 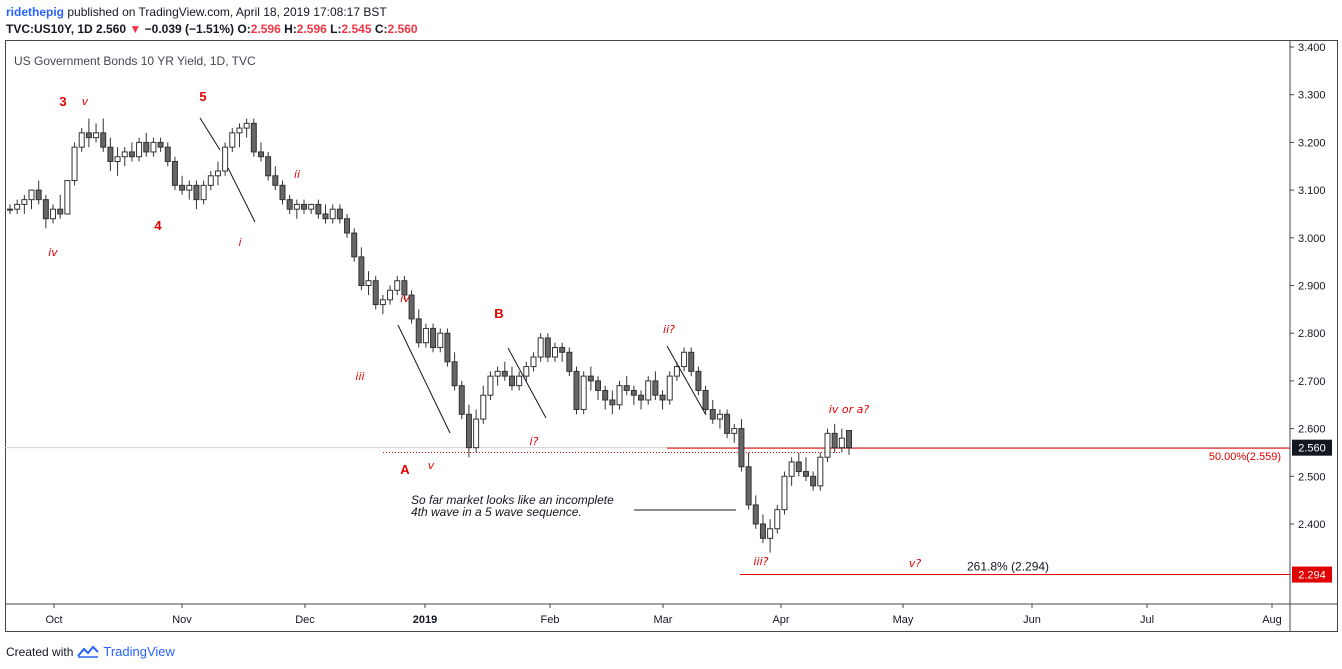 I want to click on wave-label: iv or a?, so click(x=849, y=409).